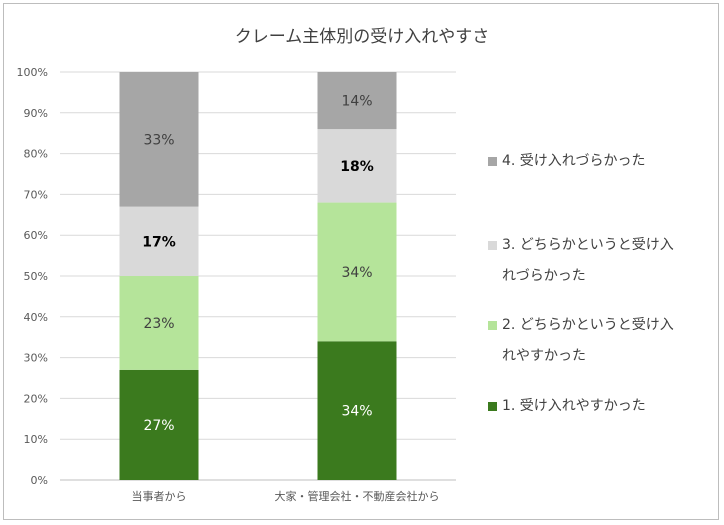 This screenshot has width=724, height=525. I want to click on legend-label: 4. 受け入れづらかった, so click(574, 161).